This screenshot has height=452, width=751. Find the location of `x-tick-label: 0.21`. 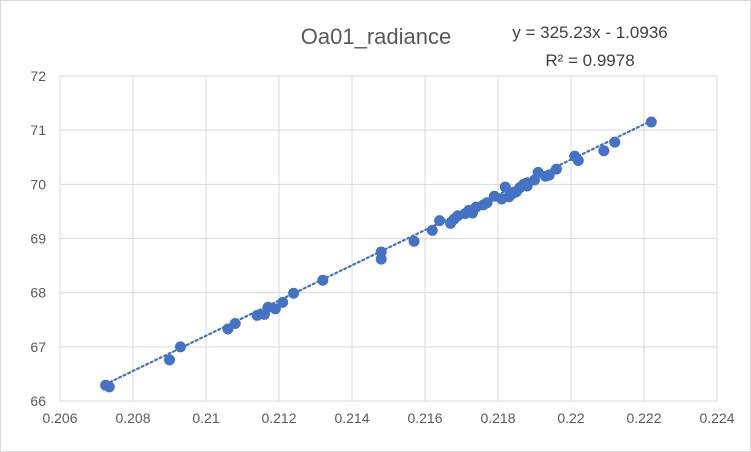

x-tick-label: 0.21 is located at coordinates (205, 418).